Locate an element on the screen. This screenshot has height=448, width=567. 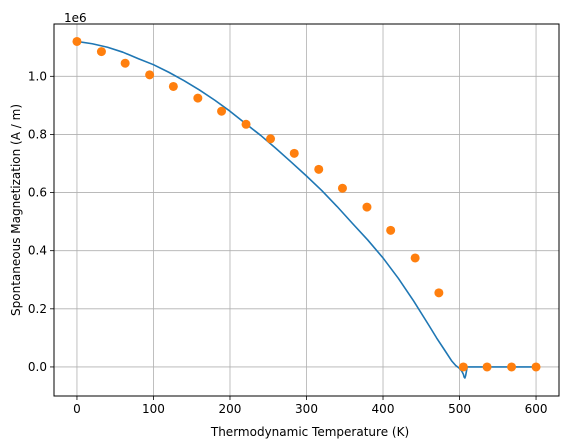
y-axis-label: Spontaneous Magnetization (A / m) is located at coordinates (16, 210).